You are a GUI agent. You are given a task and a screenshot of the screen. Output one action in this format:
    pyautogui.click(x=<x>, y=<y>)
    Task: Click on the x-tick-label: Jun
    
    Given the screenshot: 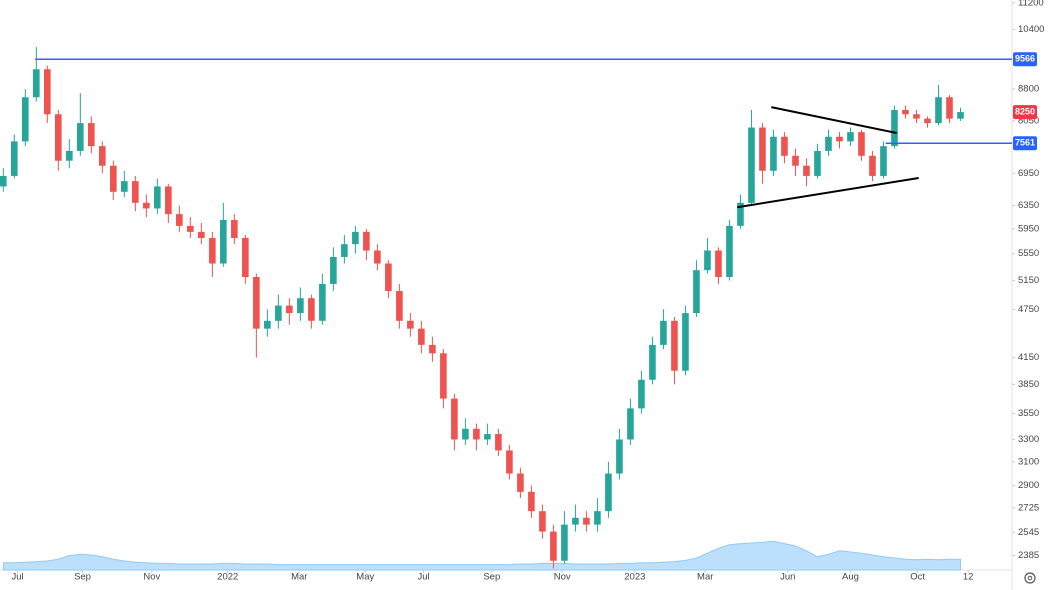 What is the action you would take?
    pyautogui.click(x=787, y=577)
    